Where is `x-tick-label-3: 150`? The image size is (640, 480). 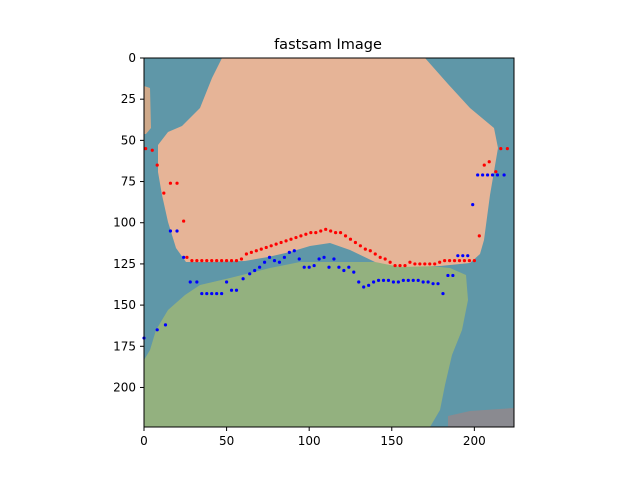 x-tick-label-3: 150 is located at coordinates (391, 441).